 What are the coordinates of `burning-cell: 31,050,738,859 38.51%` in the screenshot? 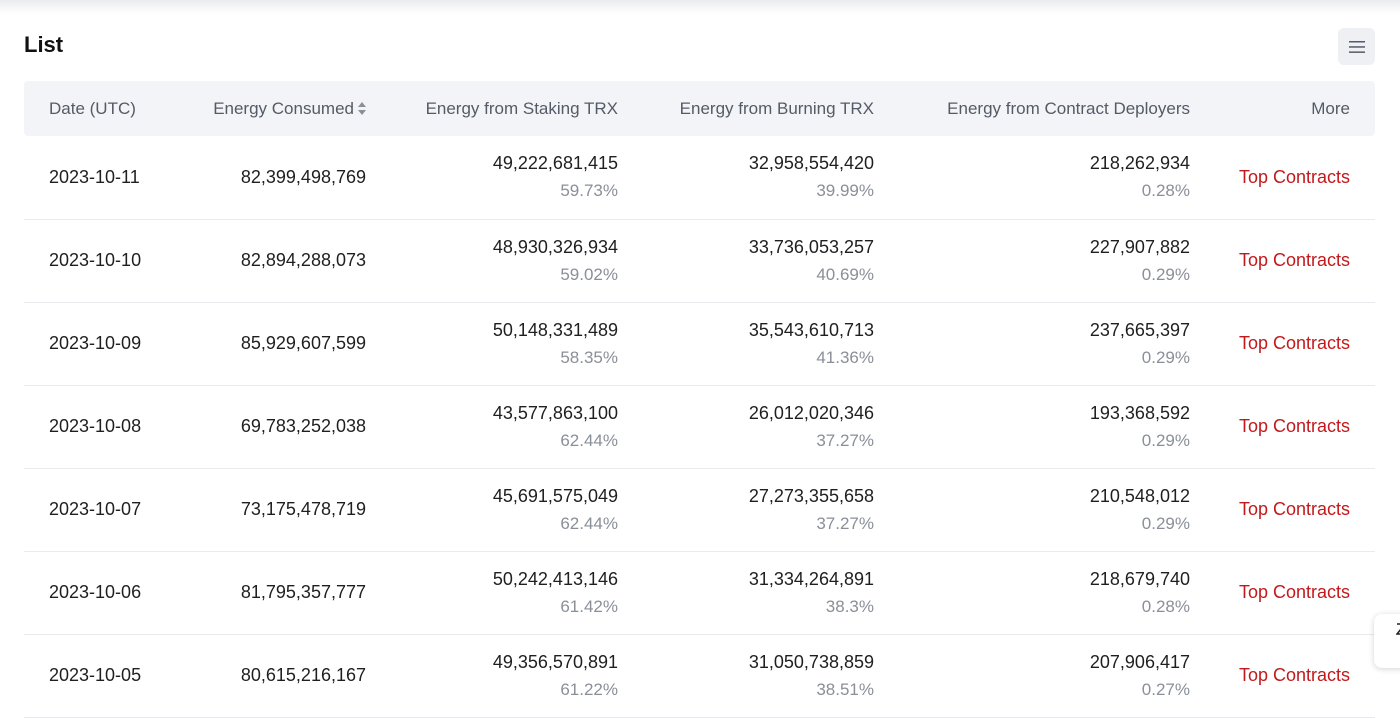 It's located at (746, 675).